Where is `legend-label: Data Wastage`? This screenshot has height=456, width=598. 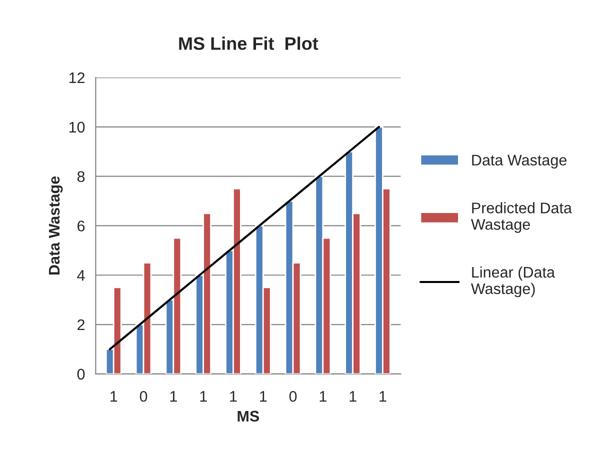 legend-label: Data Wastage is located at coordinates (519, 161).